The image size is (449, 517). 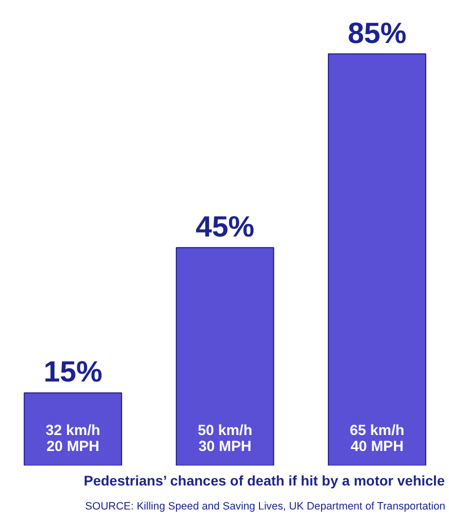 I want to click on data-label: 85%, so click(x=377, y=33).